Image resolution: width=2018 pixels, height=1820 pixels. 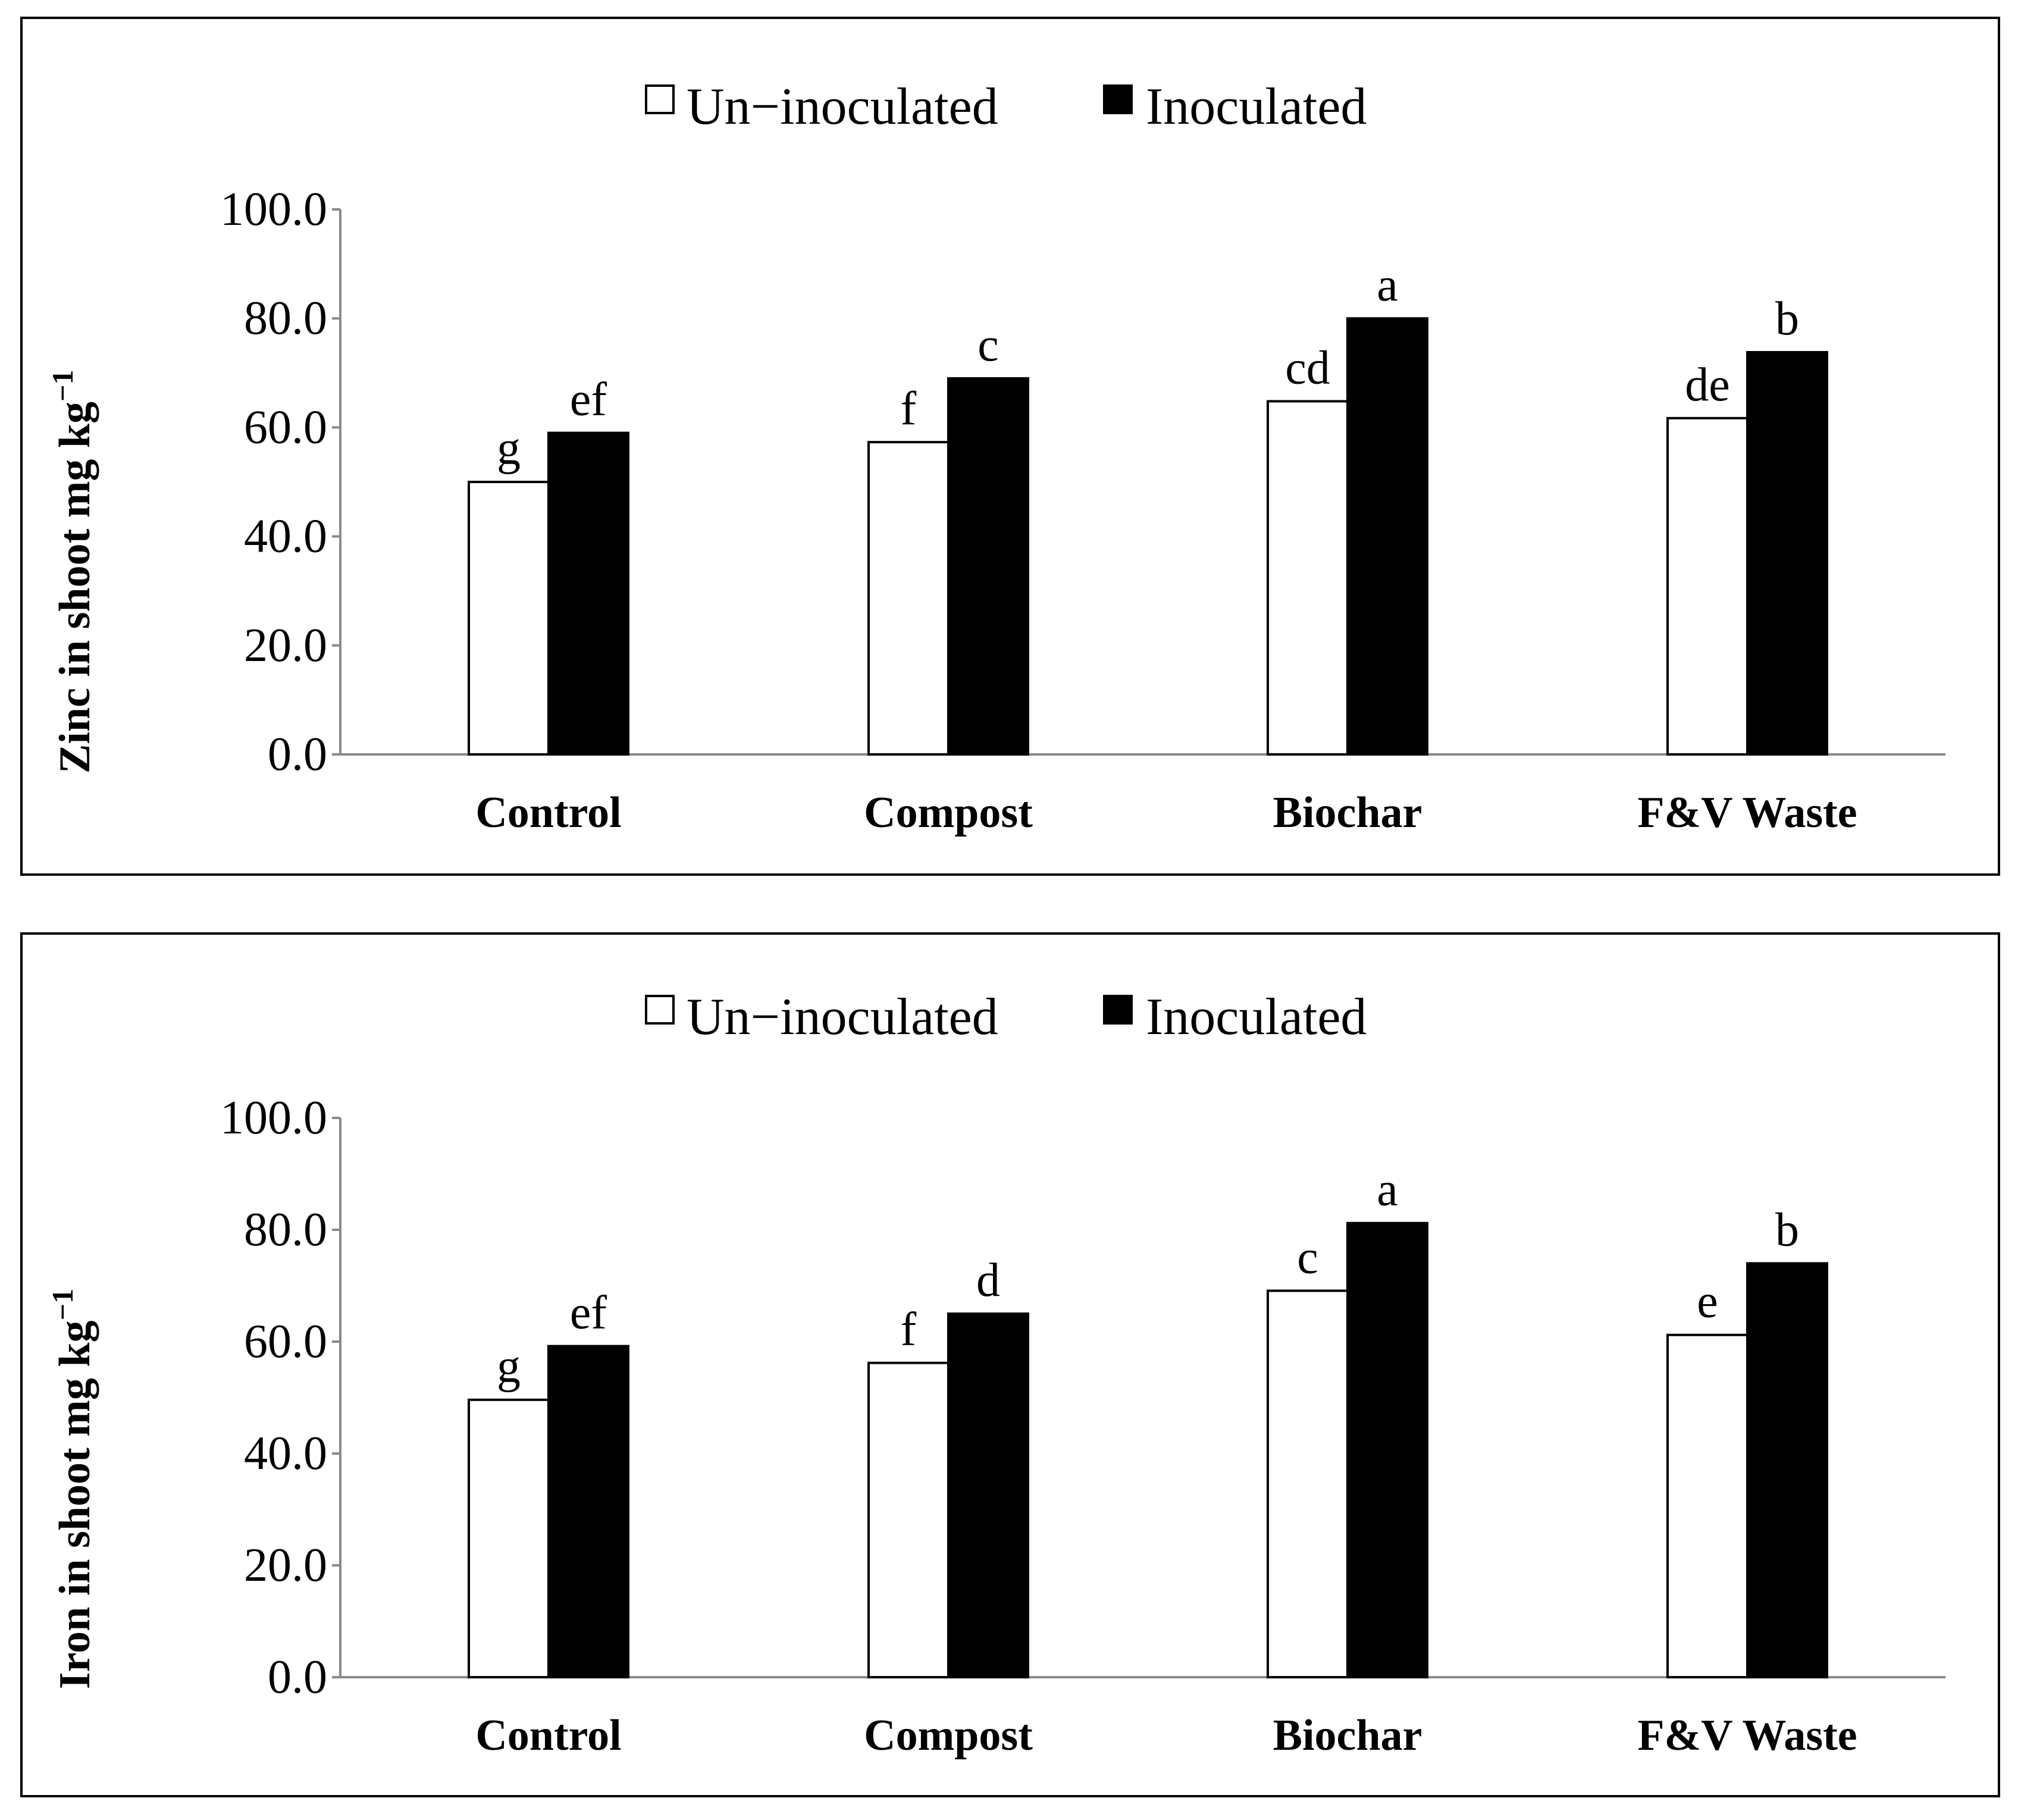 What do you see at coordinates (72, 571) in the screenshot?
I see `y-axis-label: Zinc in shoot mg kg−1` at bounding box center [72, 571].